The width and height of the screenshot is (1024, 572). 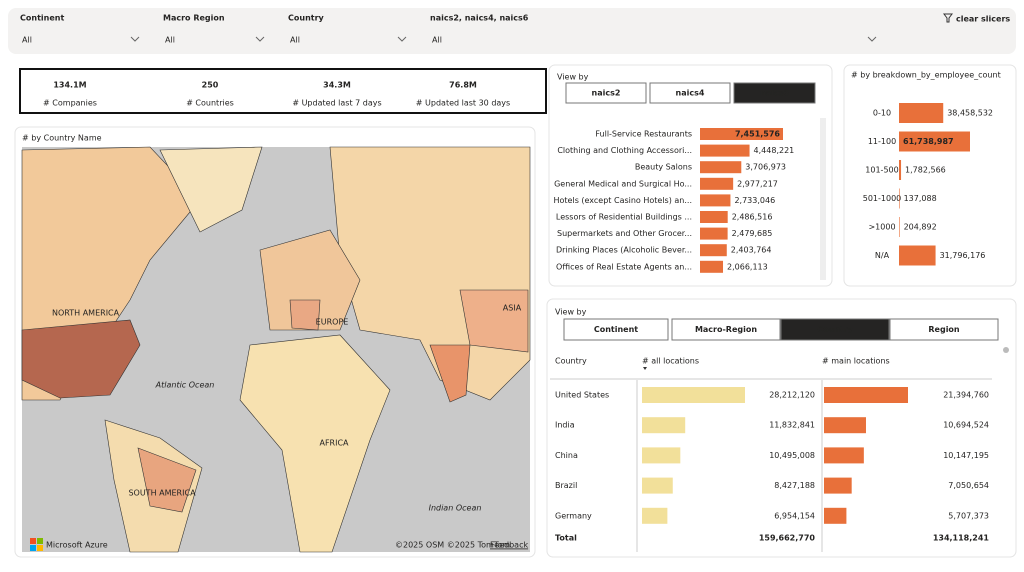 What do you see at coordinates (336, 103) in the screenshot?
I see `kpi-label: # Updated last 7 days` at bounding box center [336, 103].